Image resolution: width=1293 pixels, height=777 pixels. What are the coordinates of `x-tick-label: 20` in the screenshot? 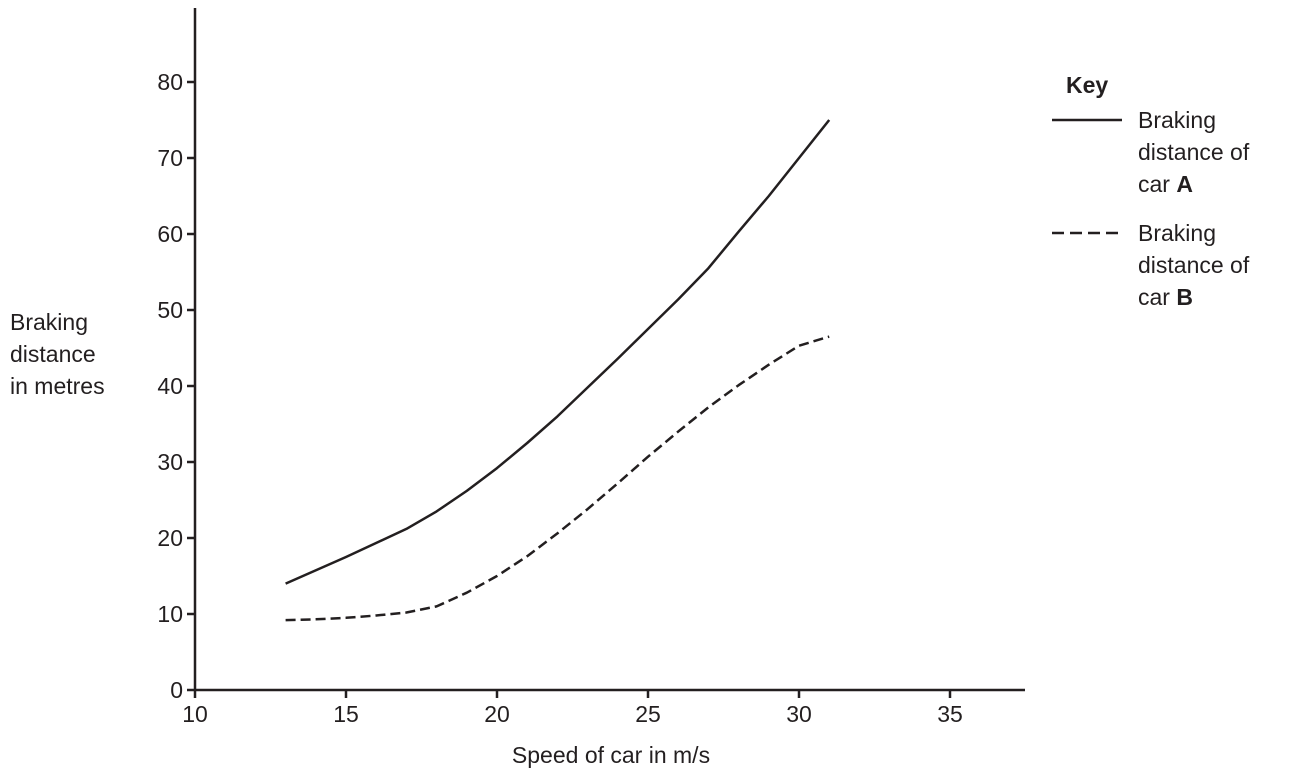 It's located at (497, 714).